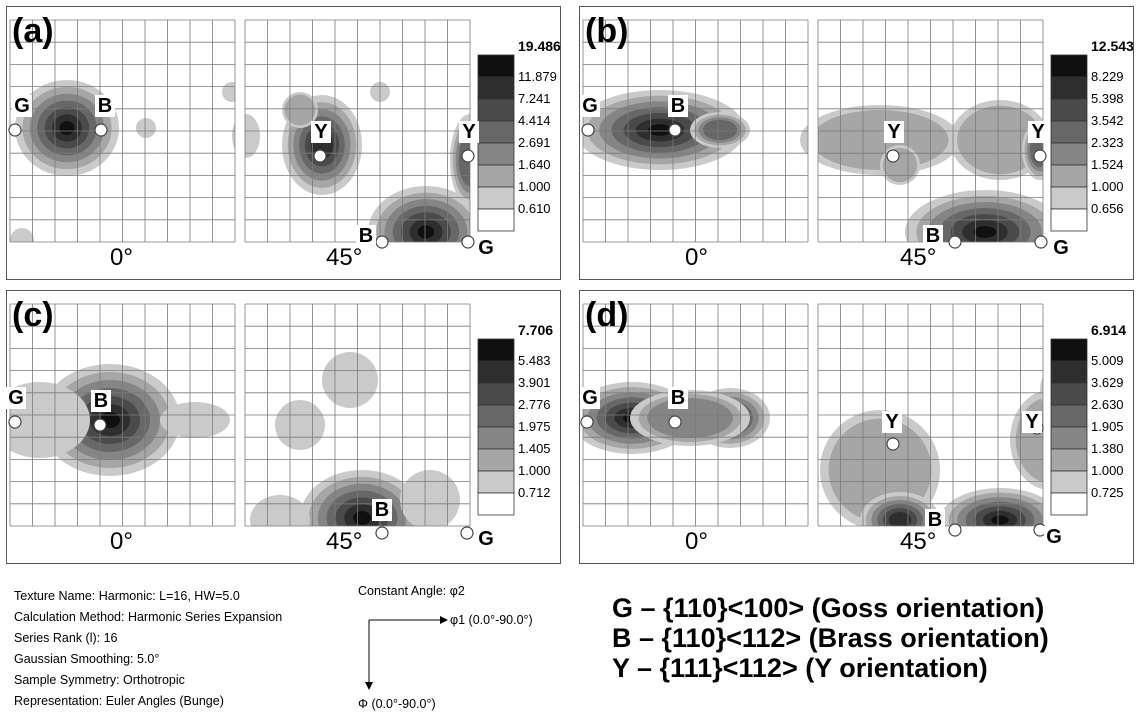 This screenshot has width=1140, height=716. I want to click on scale-value-d-3: 2.630, so click(1107, 404).